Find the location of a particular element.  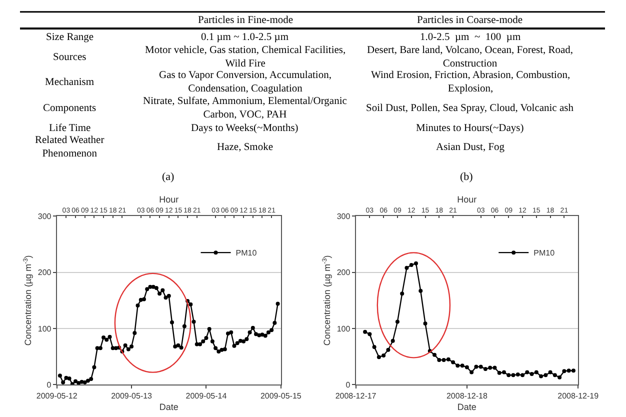

text: Related Weather Phenomenon is located at coordinates (70, 147).